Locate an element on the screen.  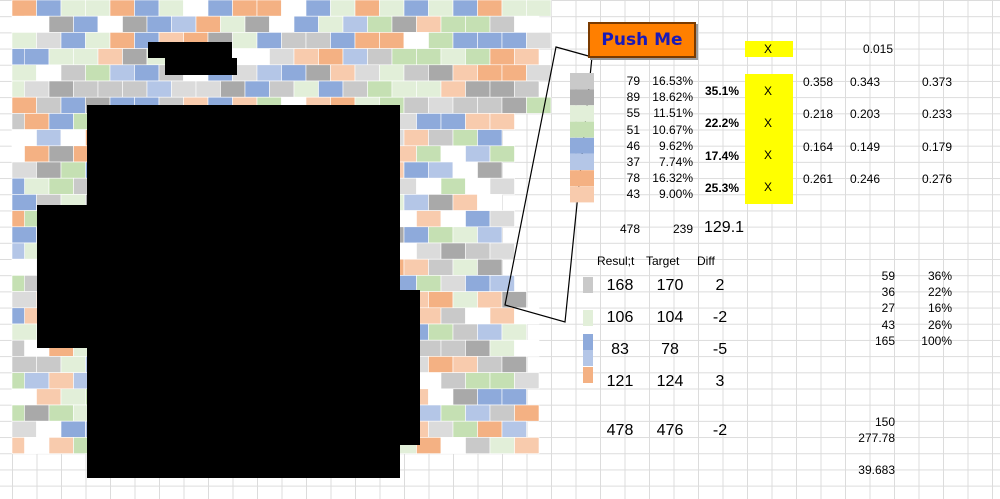
interval-value: 0.179 is located at coordinates (936, 146).